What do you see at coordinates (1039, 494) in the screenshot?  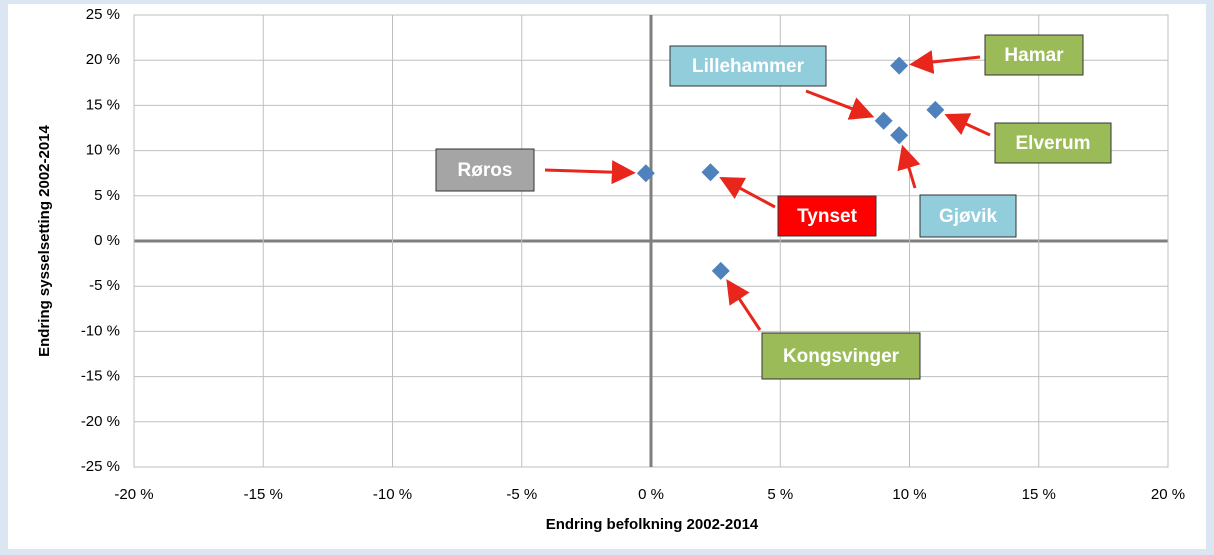 I see `x-tick-label: 15 %` at bounding box center [1039, 494].